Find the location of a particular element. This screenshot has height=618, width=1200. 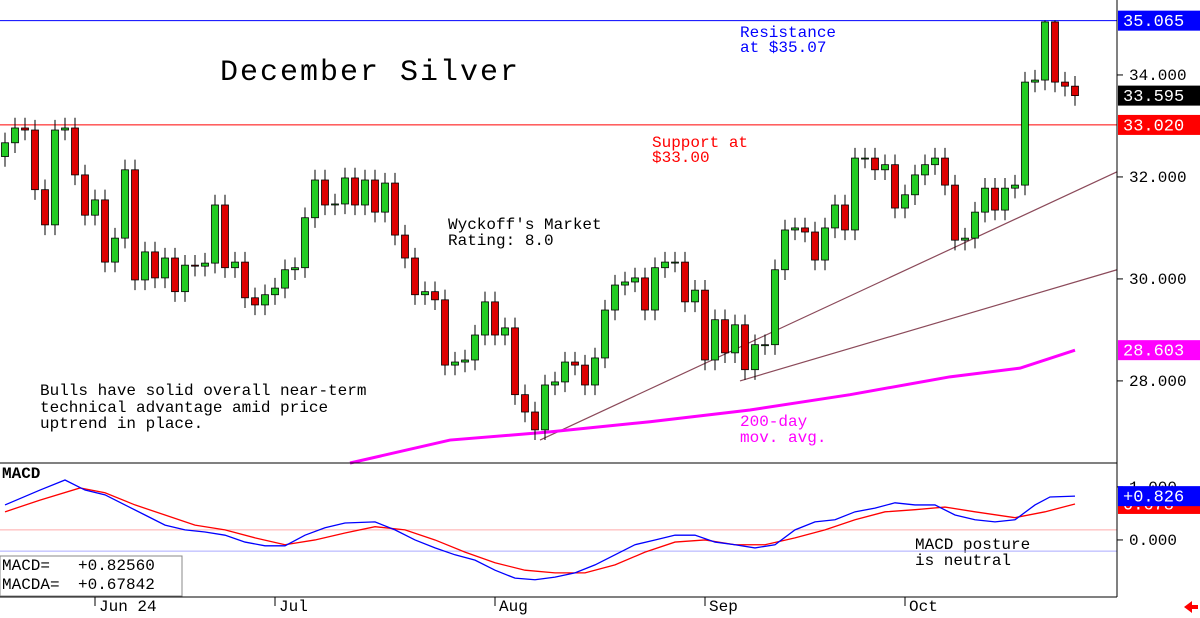

annotation: Support at is located at coordinates (700, 143).